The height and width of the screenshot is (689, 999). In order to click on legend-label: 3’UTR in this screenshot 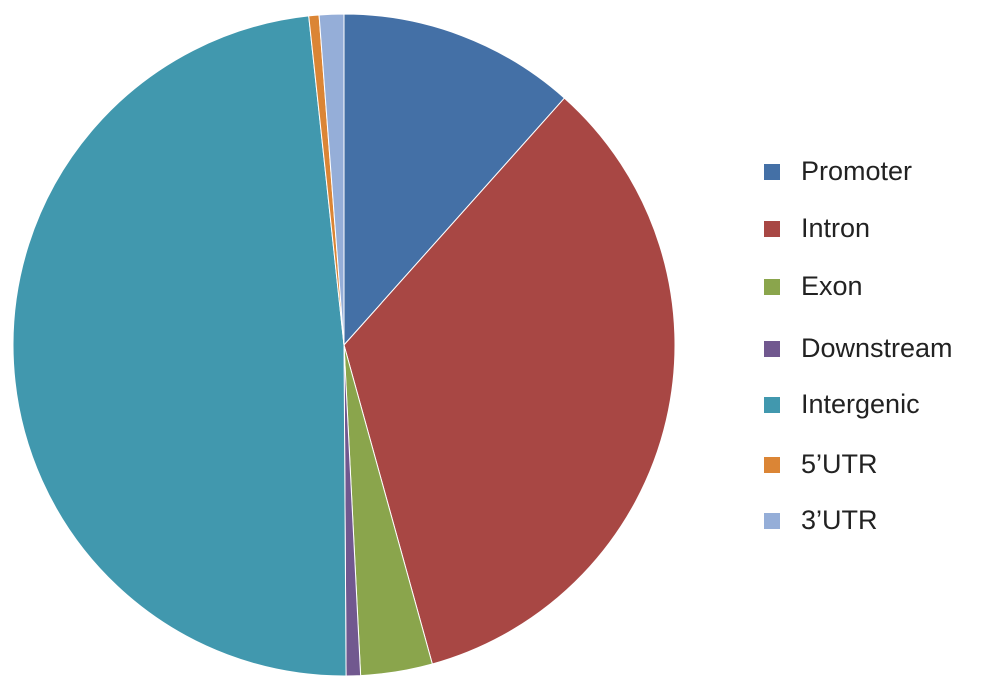, I will do `click(839, 520)`.